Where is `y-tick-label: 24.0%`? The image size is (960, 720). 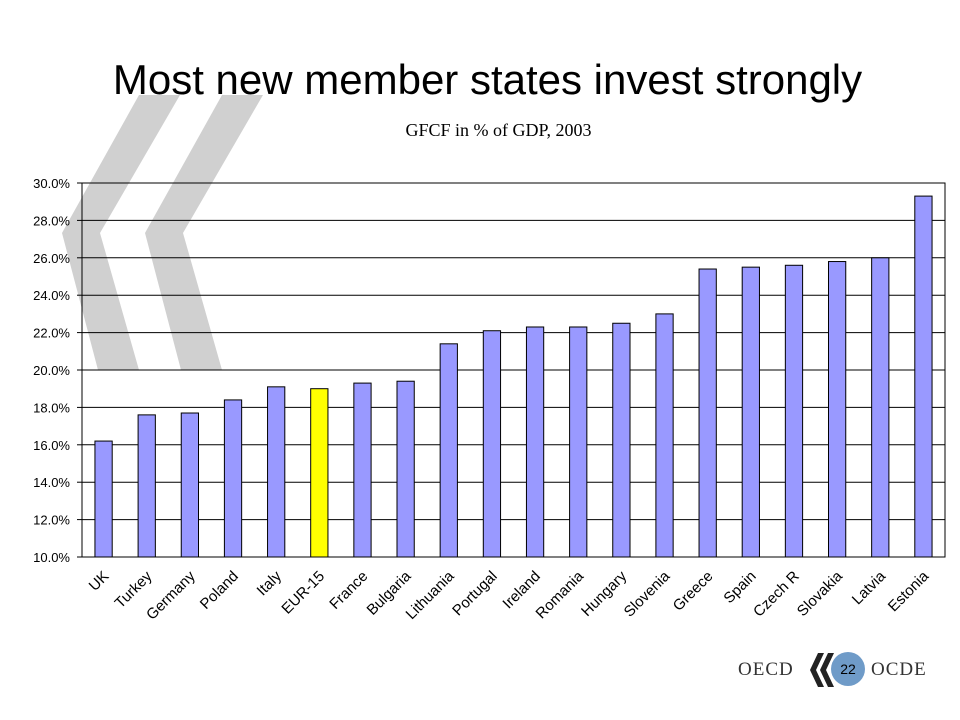
y-tick-label: 24.0% is located at coordinates (51, 295).